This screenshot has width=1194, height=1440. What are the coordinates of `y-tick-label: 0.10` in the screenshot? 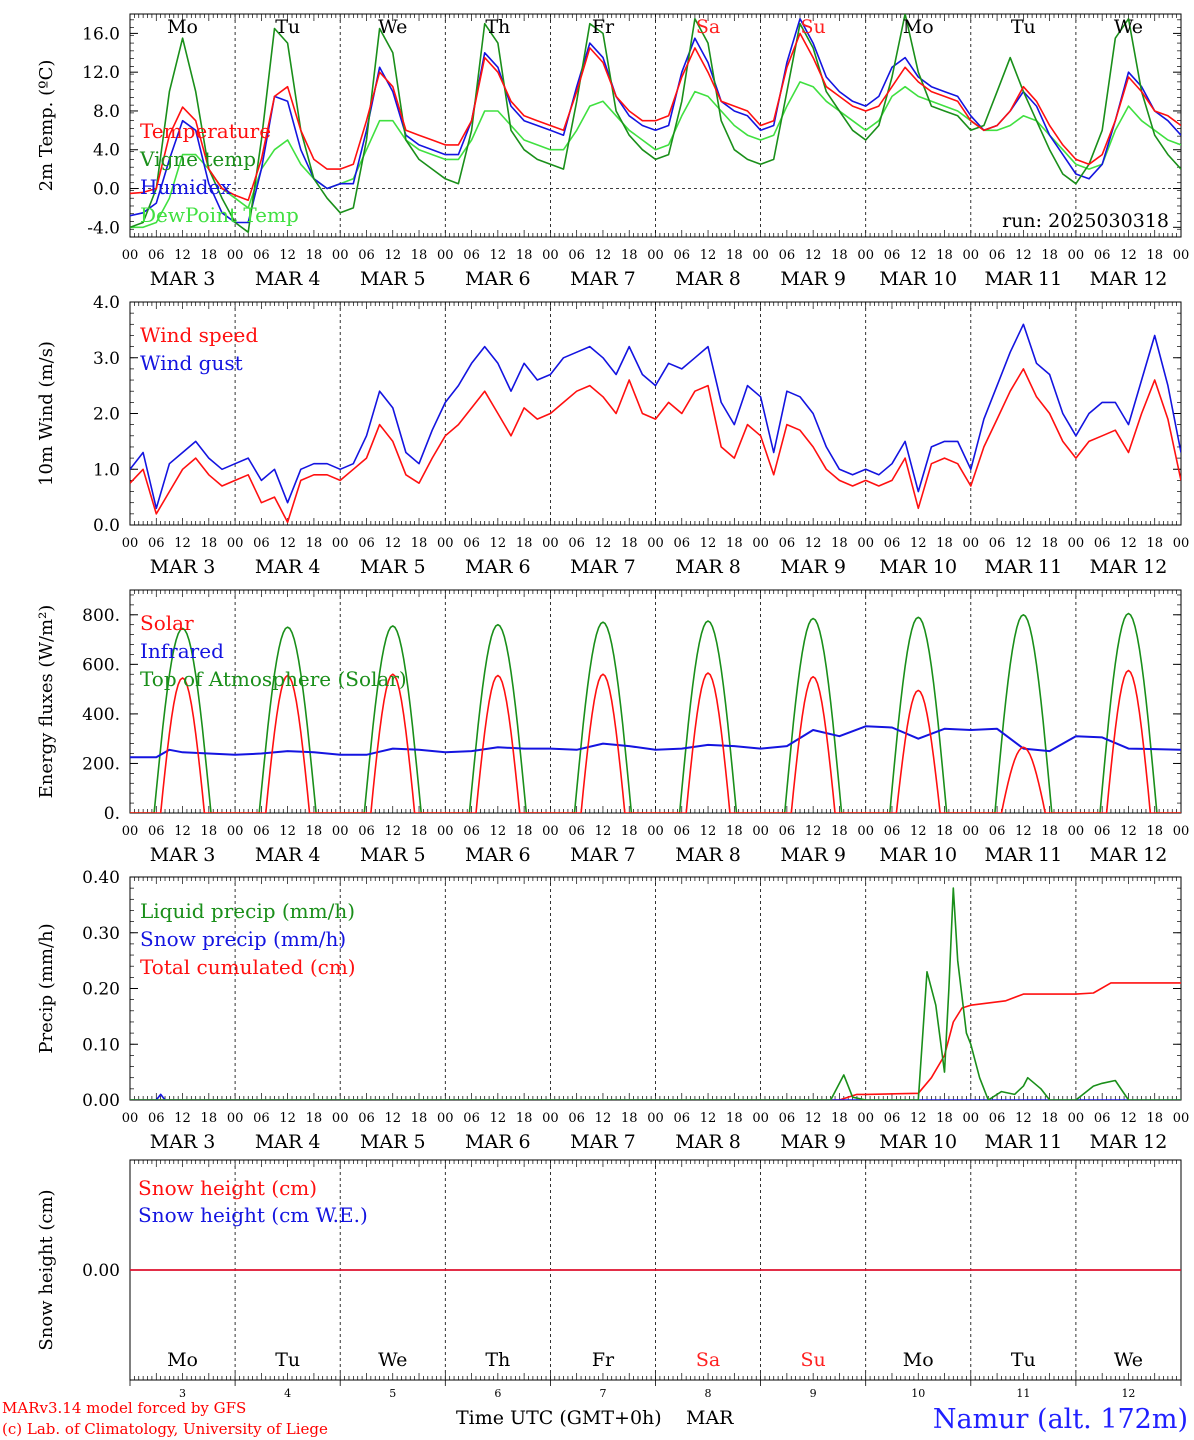 It's located at (101, 1045).